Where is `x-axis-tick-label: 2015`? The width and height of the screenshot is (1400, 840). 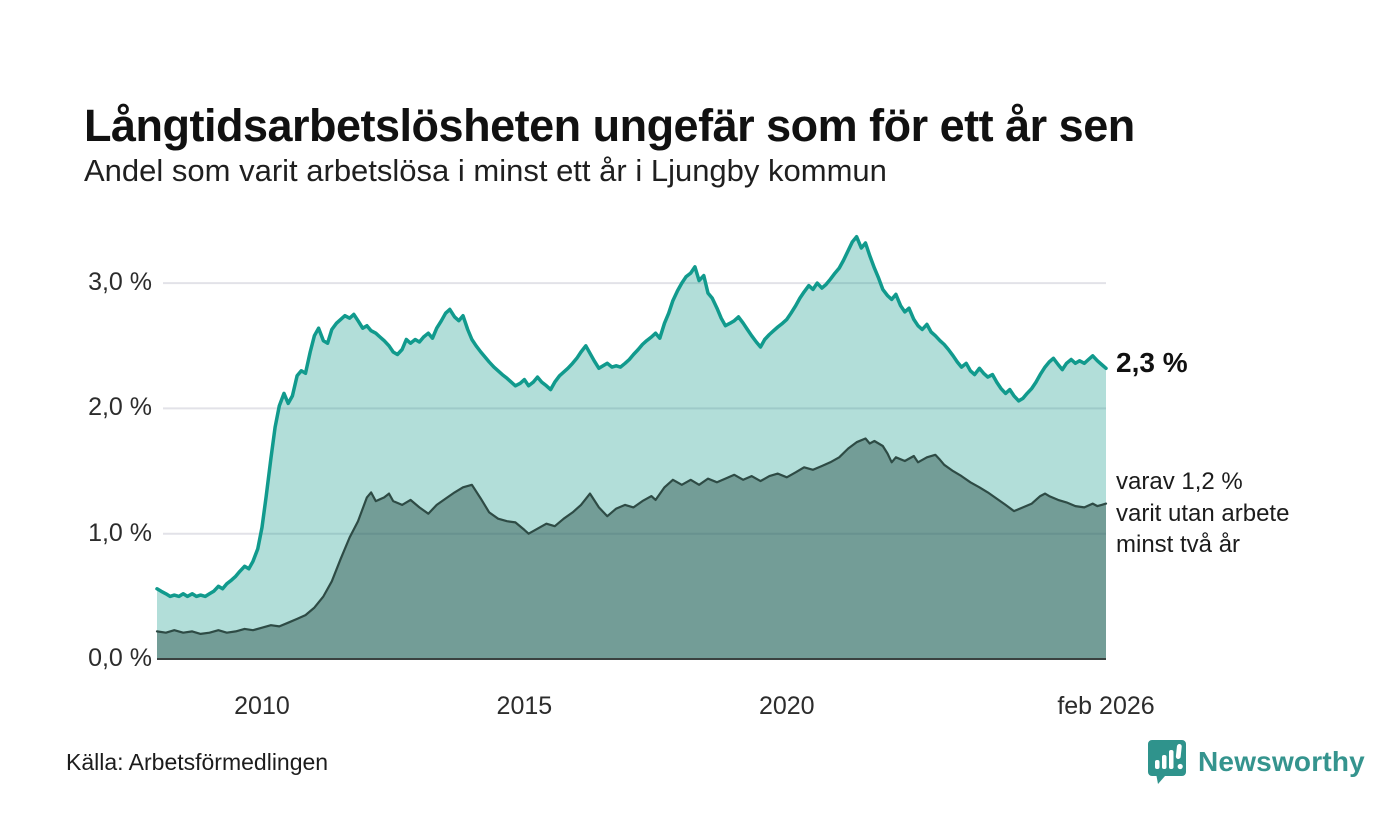 x-axis-tick-label: 2015 is located at coordinates (524, 706).